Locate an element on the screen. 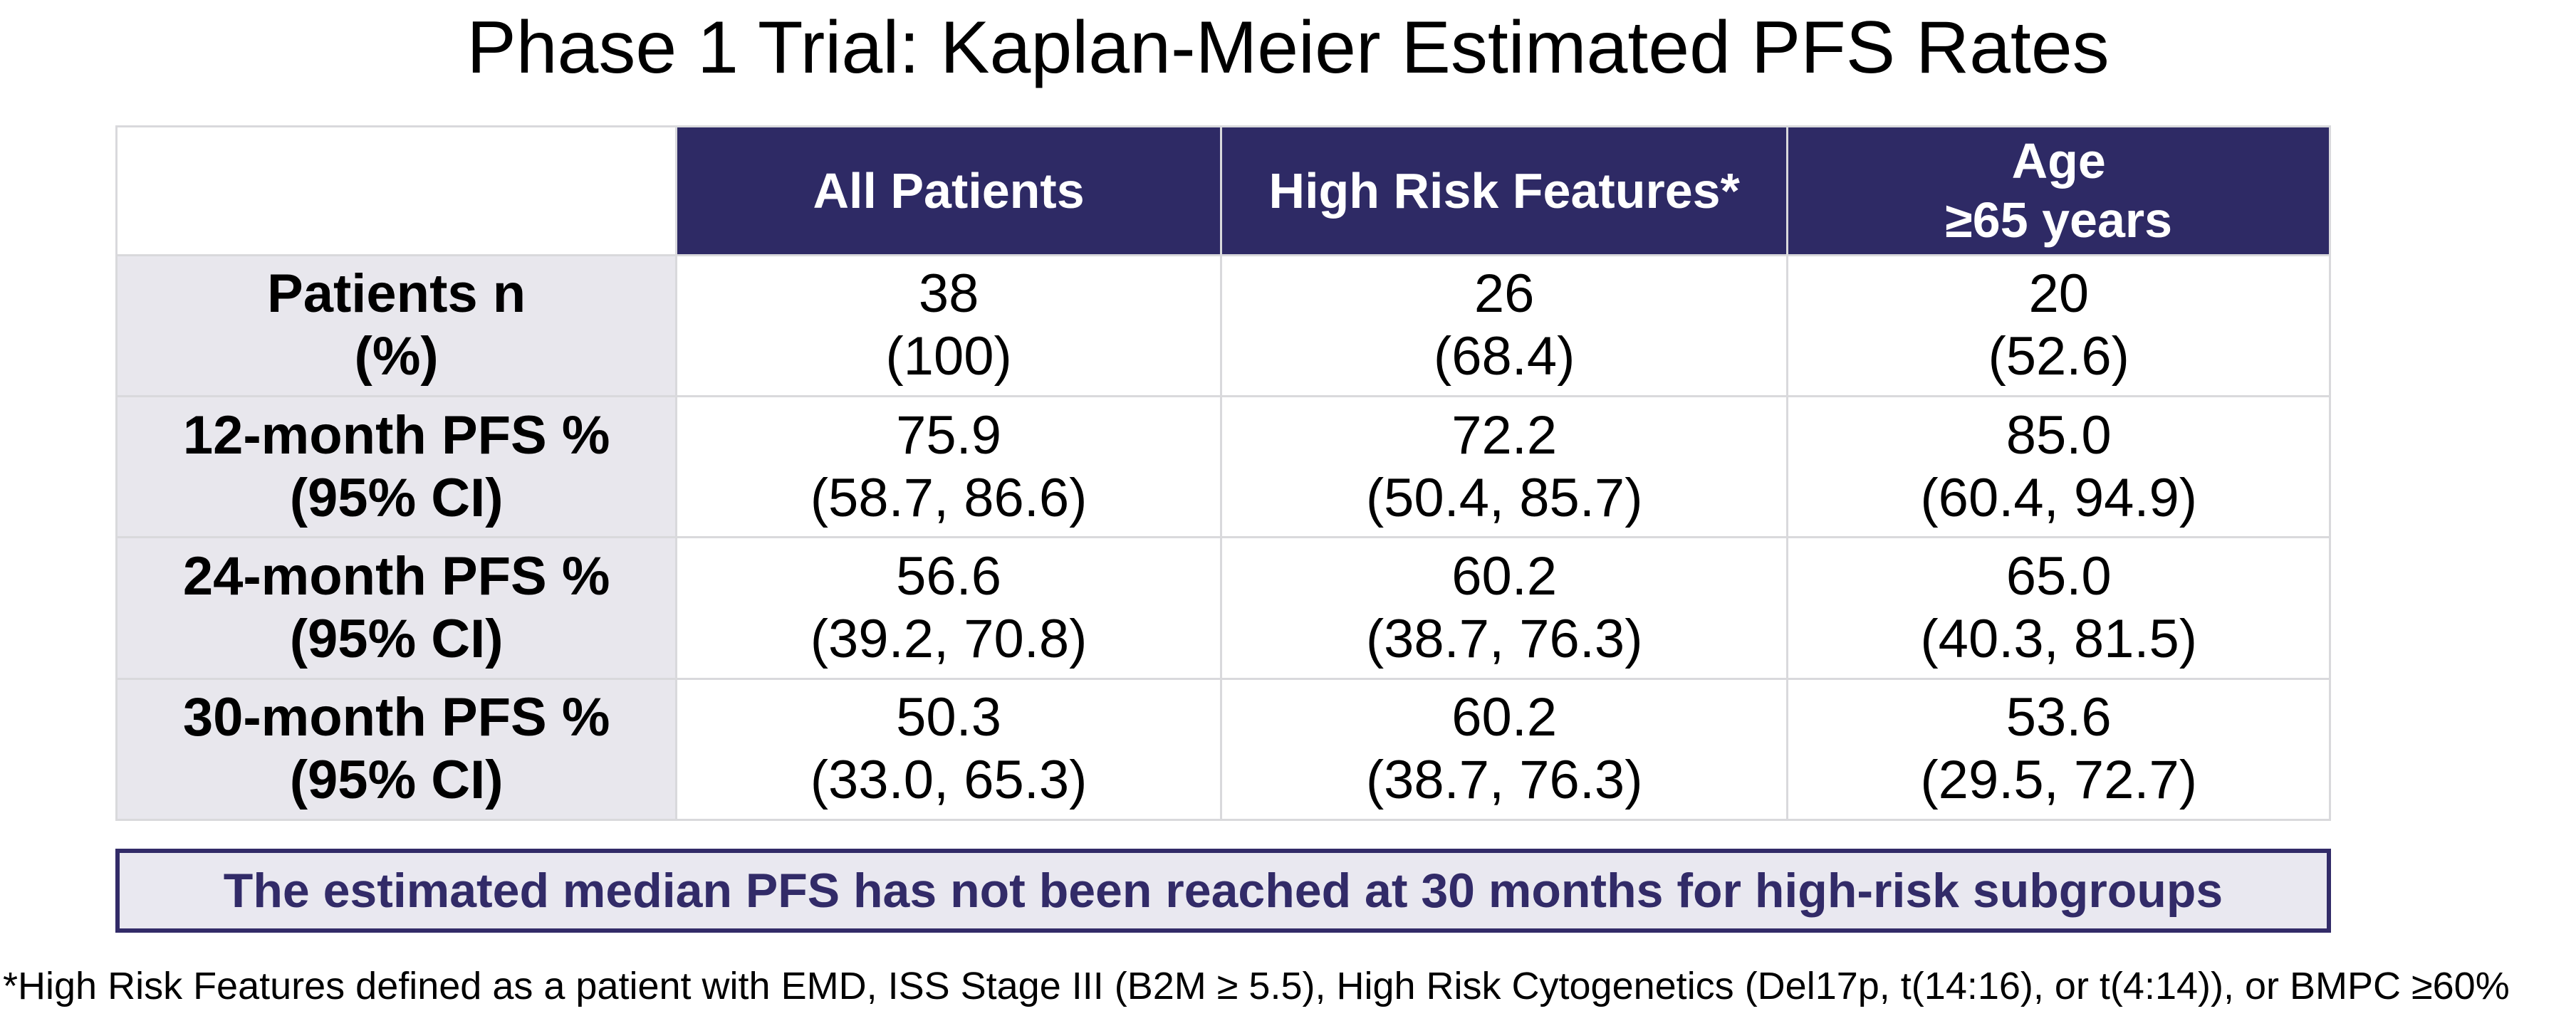  column-header-label: All Patients is located at coordinates (949, 190).